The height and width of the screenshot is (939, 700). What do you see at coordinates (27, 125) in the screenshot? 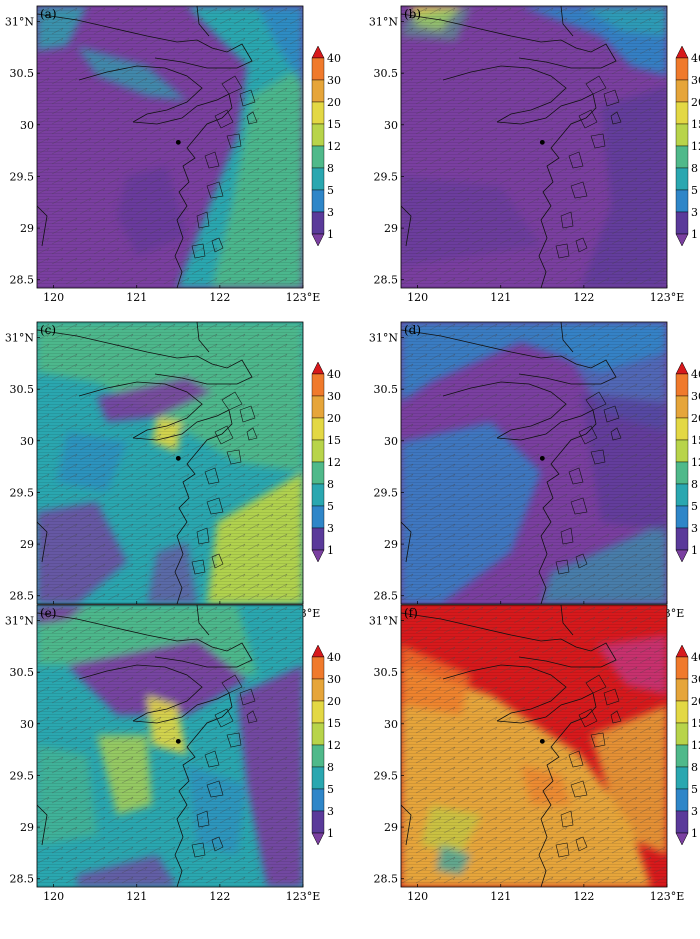
I see `lat-tick-label: 30` at bounding box center [27, 125].